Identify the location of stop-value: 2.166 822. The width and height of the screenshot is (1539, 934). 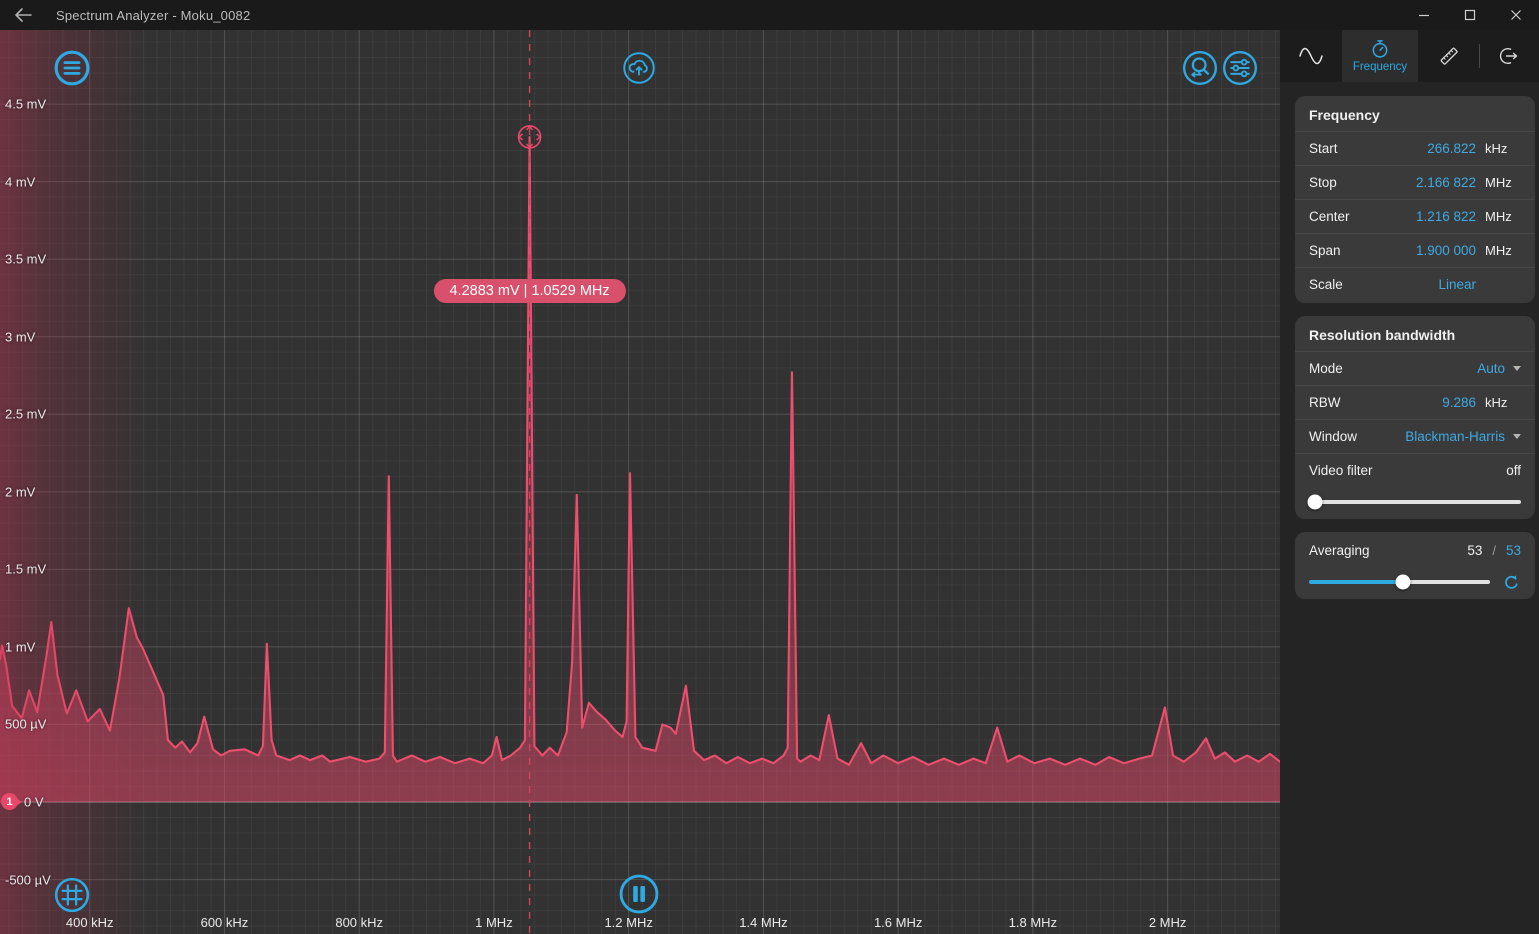
(1445, 182).